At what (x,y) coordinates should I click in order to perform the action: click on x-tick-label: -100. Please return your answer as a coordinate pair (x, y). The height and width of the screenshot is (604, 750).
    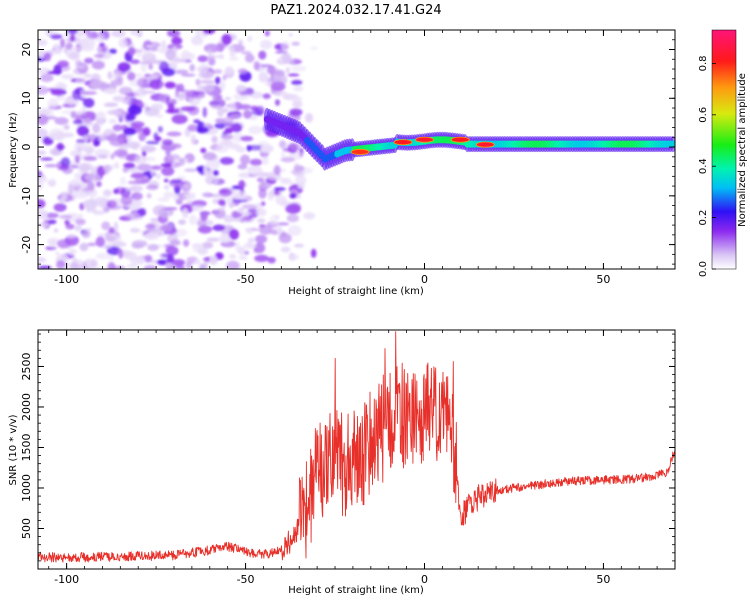
    Looking at the image, I should click on (66, 579).